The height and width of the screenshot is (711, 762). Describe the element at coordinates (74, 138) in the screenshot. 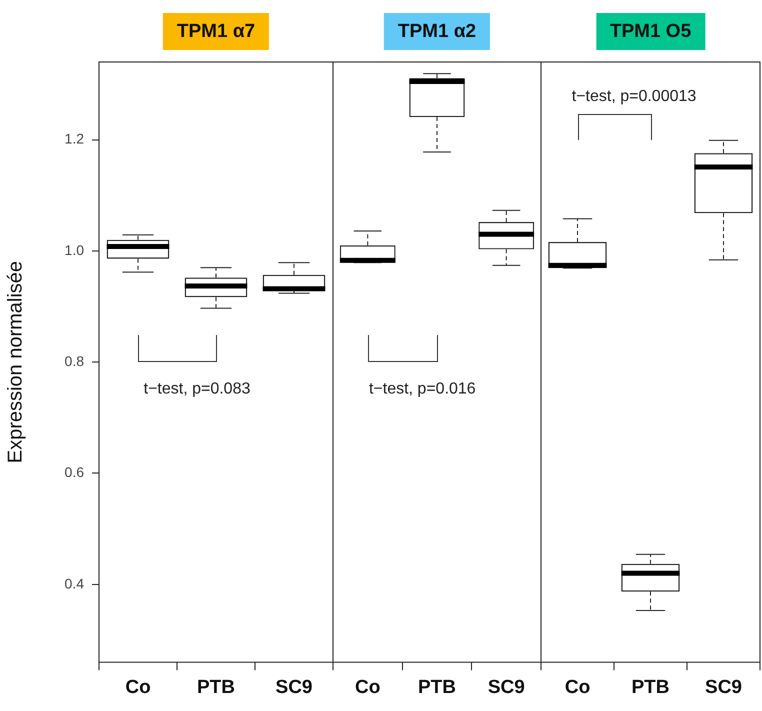

I see `y-tick-label: 1.2` at that location.